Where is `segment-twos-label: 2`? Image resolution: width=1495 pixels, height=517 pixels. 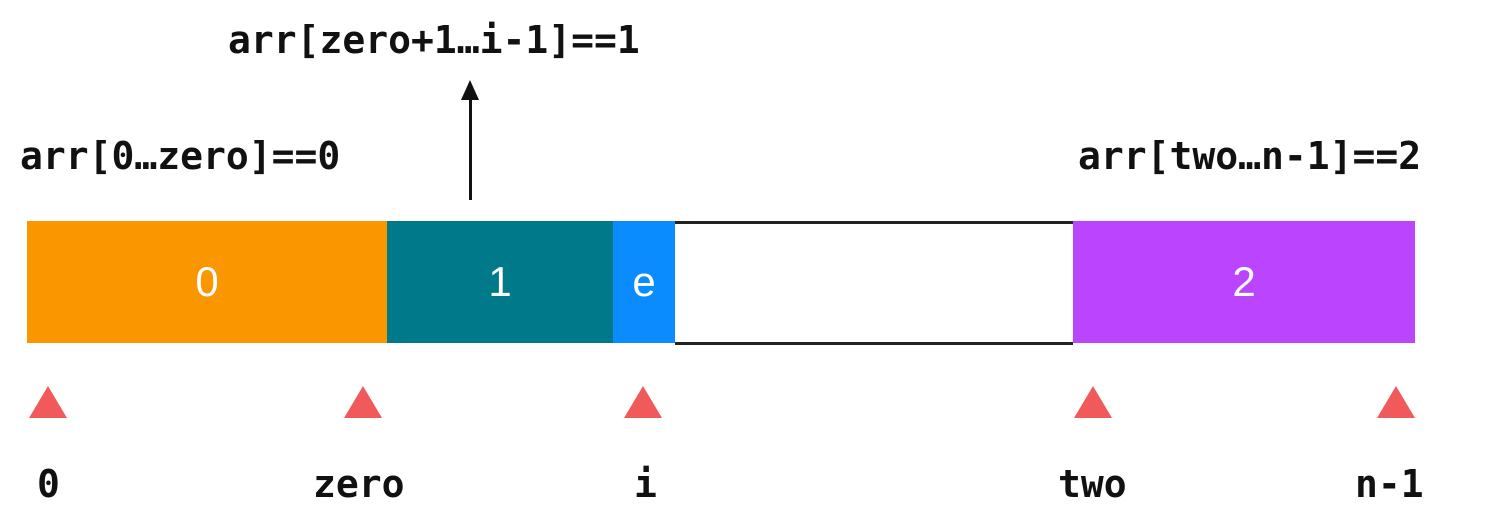 segment-twos-label: 2 is located at coordinates (1244, 281).